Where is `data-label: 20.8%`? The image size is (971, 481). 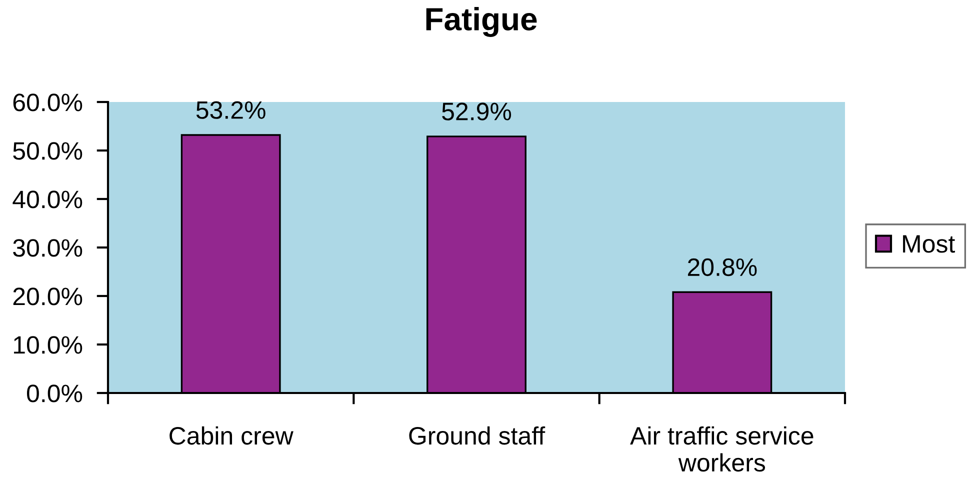
data-label: 20.8% is located at coordinates (722, 267).